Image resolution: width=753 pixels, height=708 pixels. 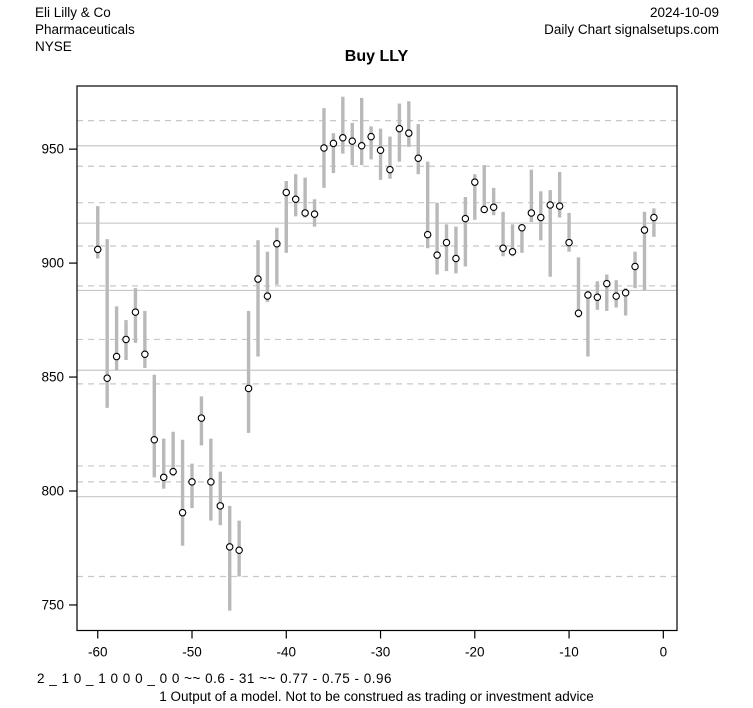 What do you see at coordinates (376, 56) in the screenshot?
I see `page-title: Buy LLY` at bounding box center [376, 56].